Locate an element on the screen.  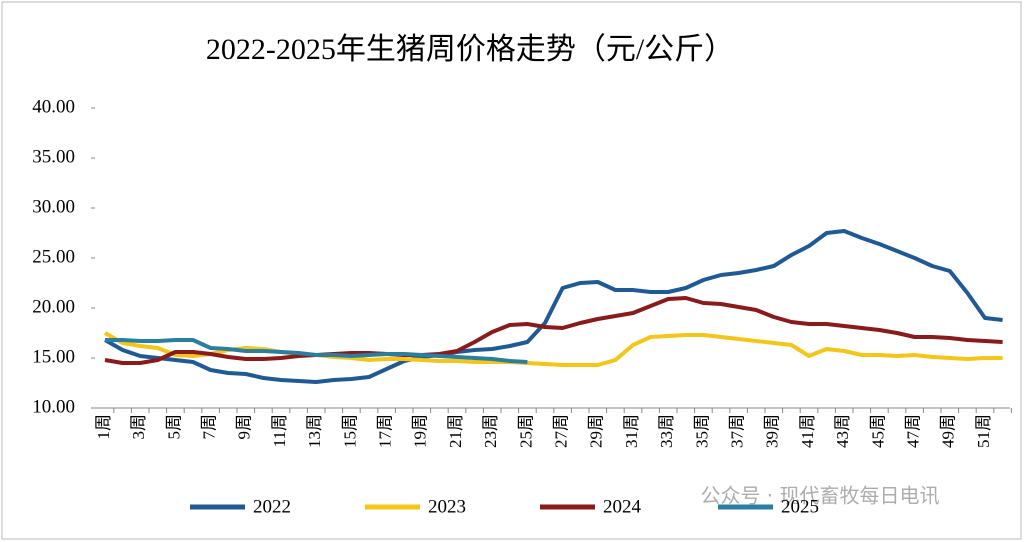
x-tick-label: 43周 is located at coordinates (842, 431).